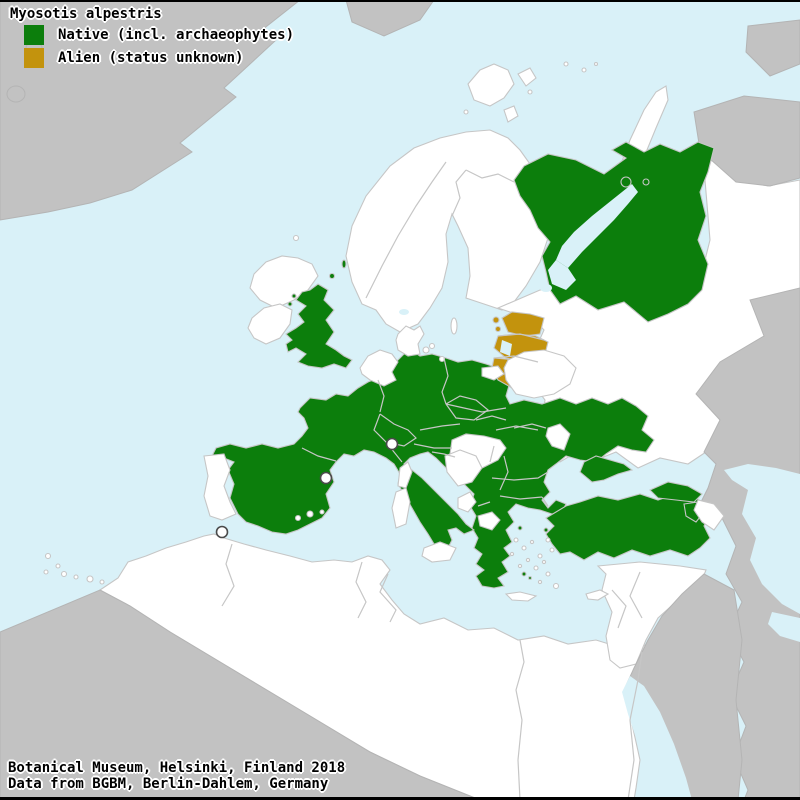 This screenshot has width=800, height=800. What do you see at coordinates (491, 85) in the screenshot?
I see `region-svalbard` at bounding box center [491, 85].